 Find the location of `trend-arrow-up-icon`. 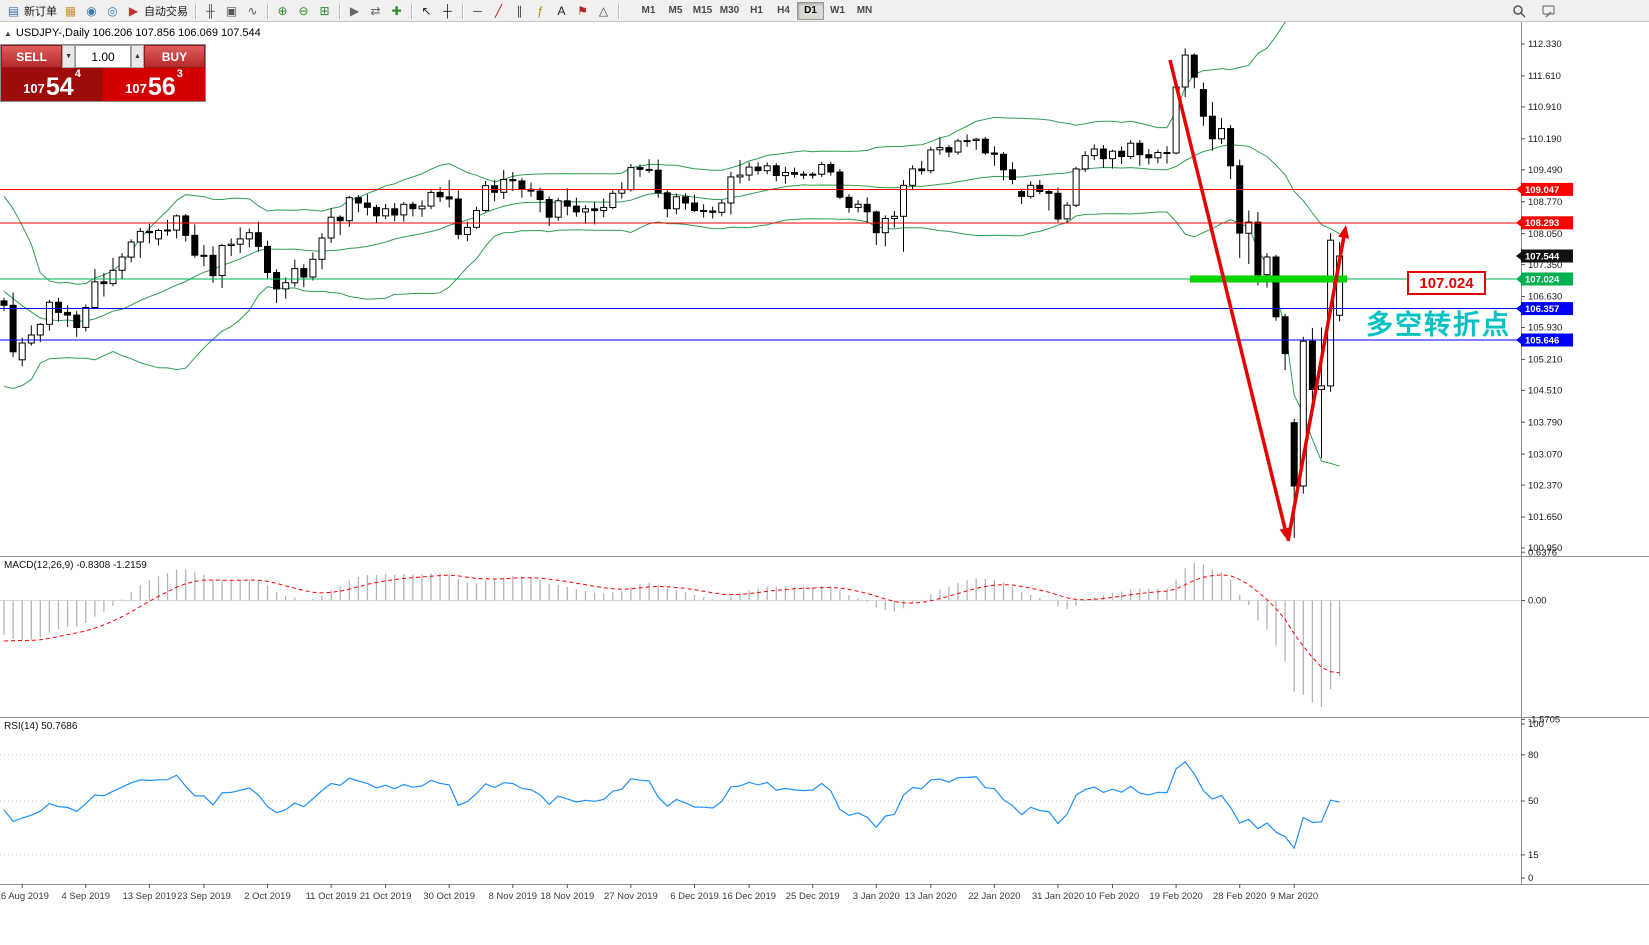

trend-arrow-up-icon is located at coordinates (1318, 383).